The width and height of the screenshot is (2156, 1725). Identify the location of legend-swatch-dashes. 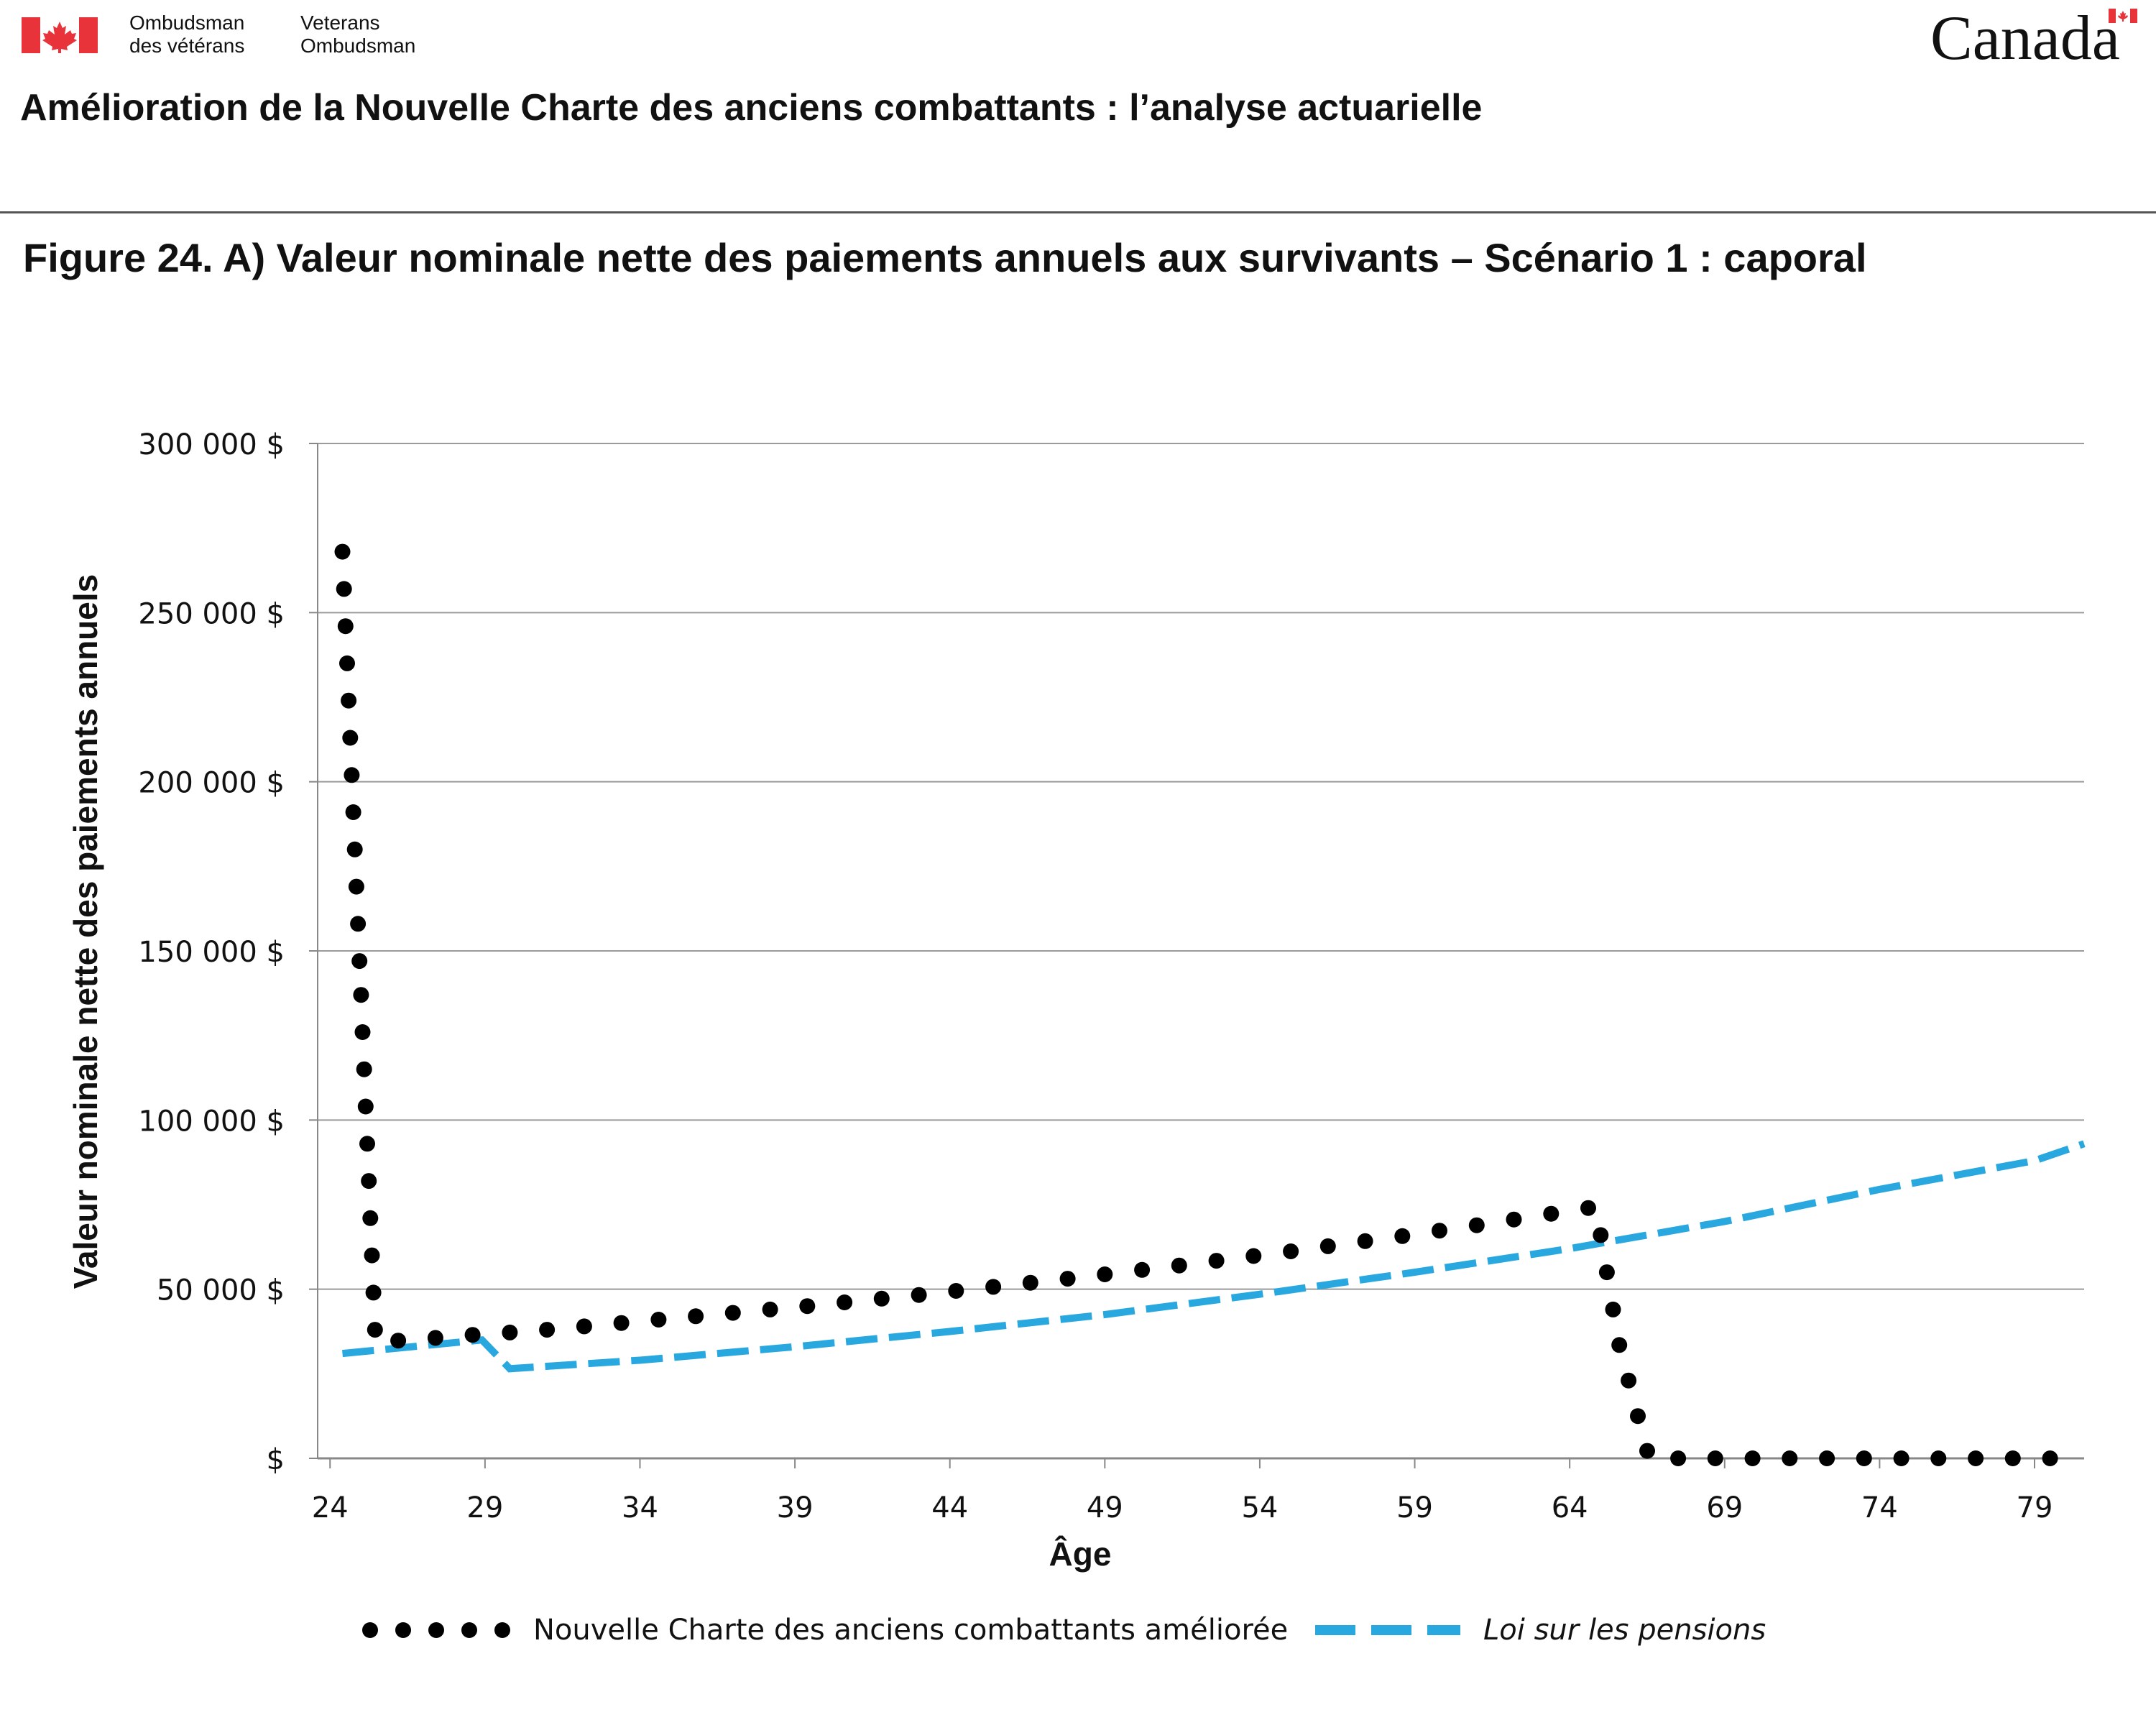
(1387, 1630).